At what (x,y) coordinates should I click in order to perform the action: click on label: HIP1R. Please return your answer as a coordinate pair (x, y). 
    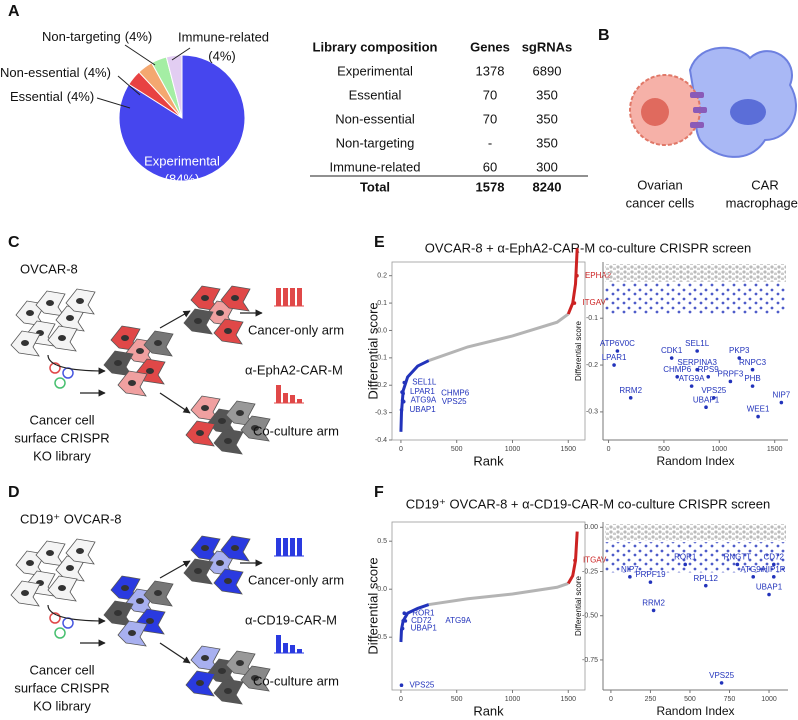
    Looking at the image, I should click on (774, 569).